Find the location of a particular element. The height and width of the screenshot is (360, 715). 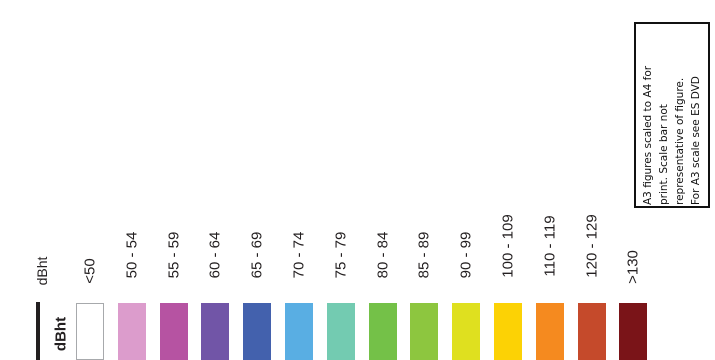

legend-class-label: 120 - 129 is located at coordinates (592, 246).